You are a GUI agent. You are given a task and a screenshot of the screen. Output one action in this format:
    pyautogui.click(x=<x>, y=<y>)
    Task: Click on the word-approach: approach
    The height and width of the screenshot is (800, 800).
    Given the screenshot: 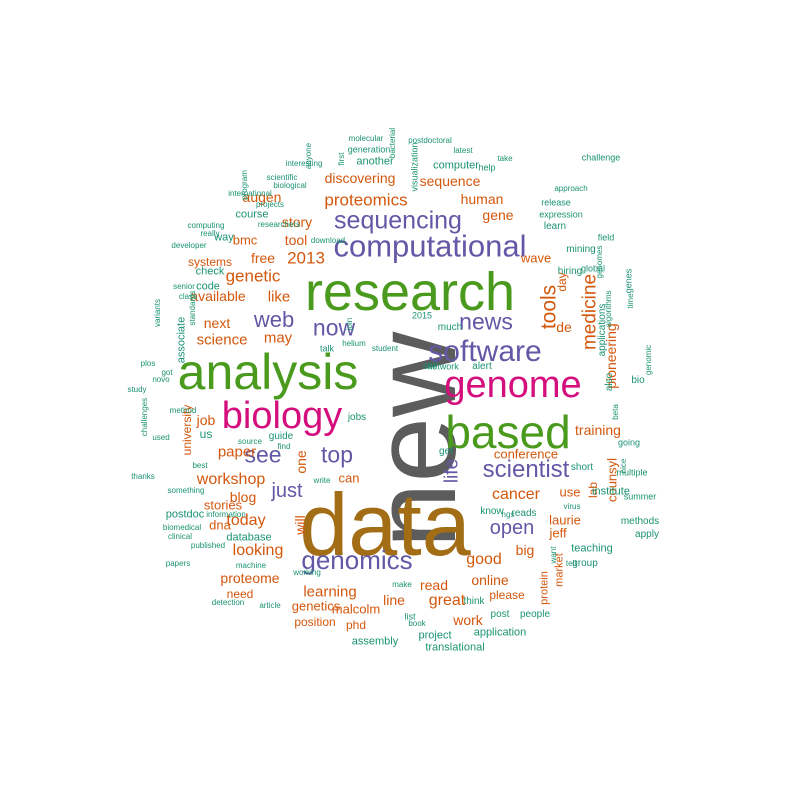 What is the action you would take?
    pyautogui.click(x=571, y=188)
    